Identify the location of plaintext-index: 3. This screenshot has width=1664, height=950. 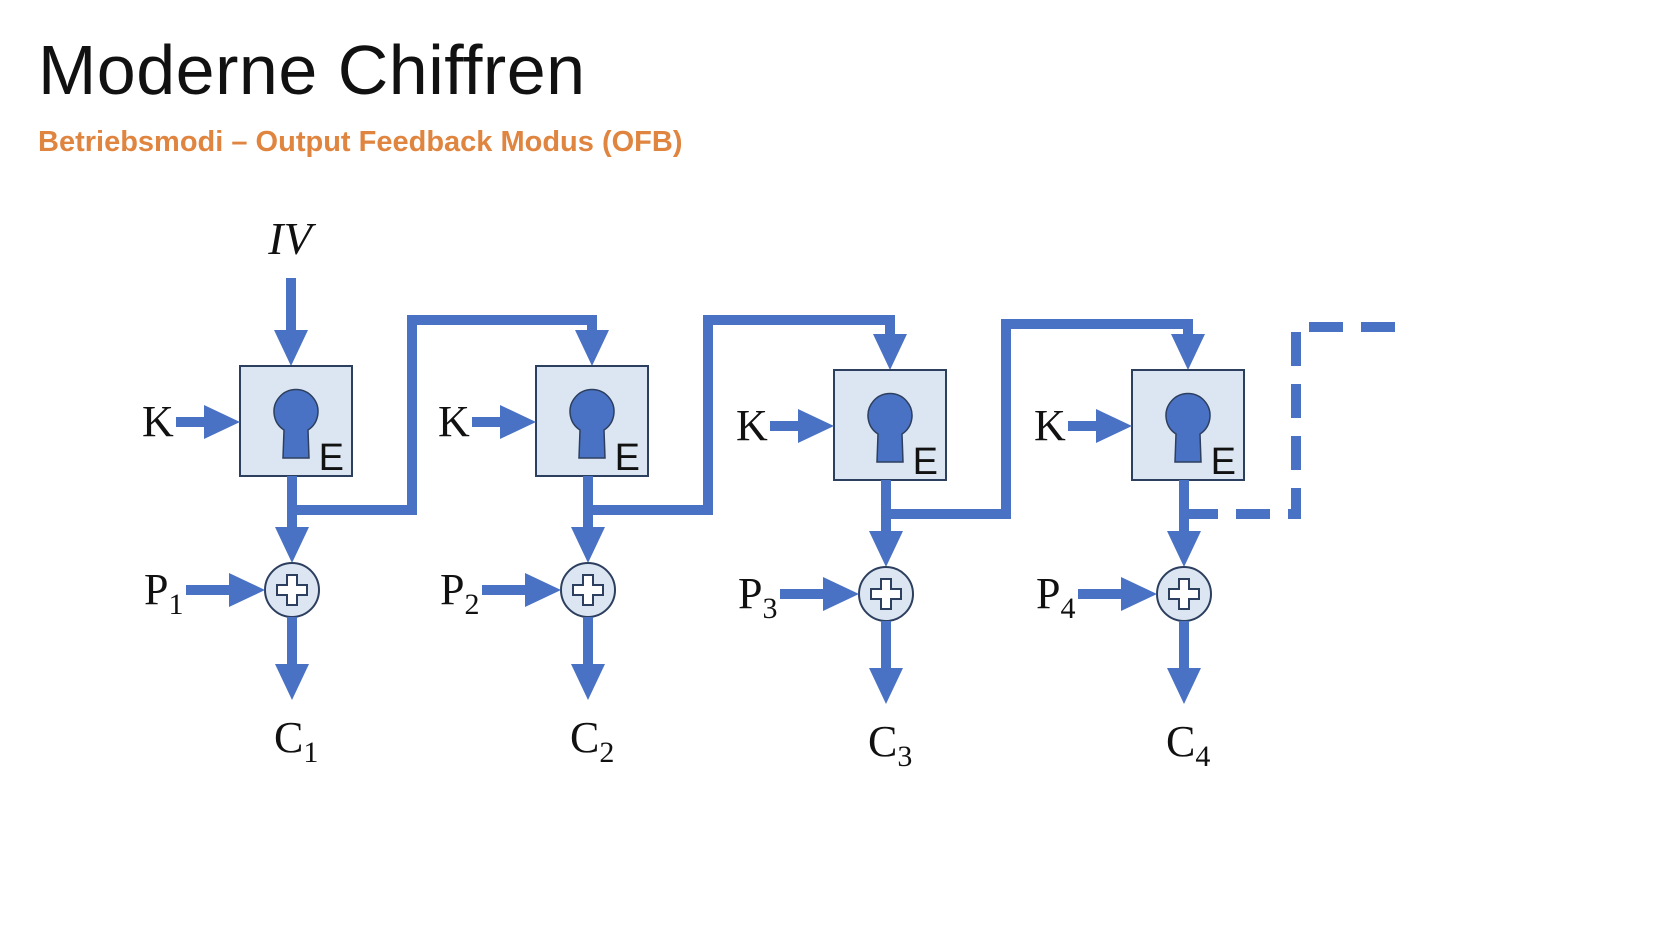
(769, 608).